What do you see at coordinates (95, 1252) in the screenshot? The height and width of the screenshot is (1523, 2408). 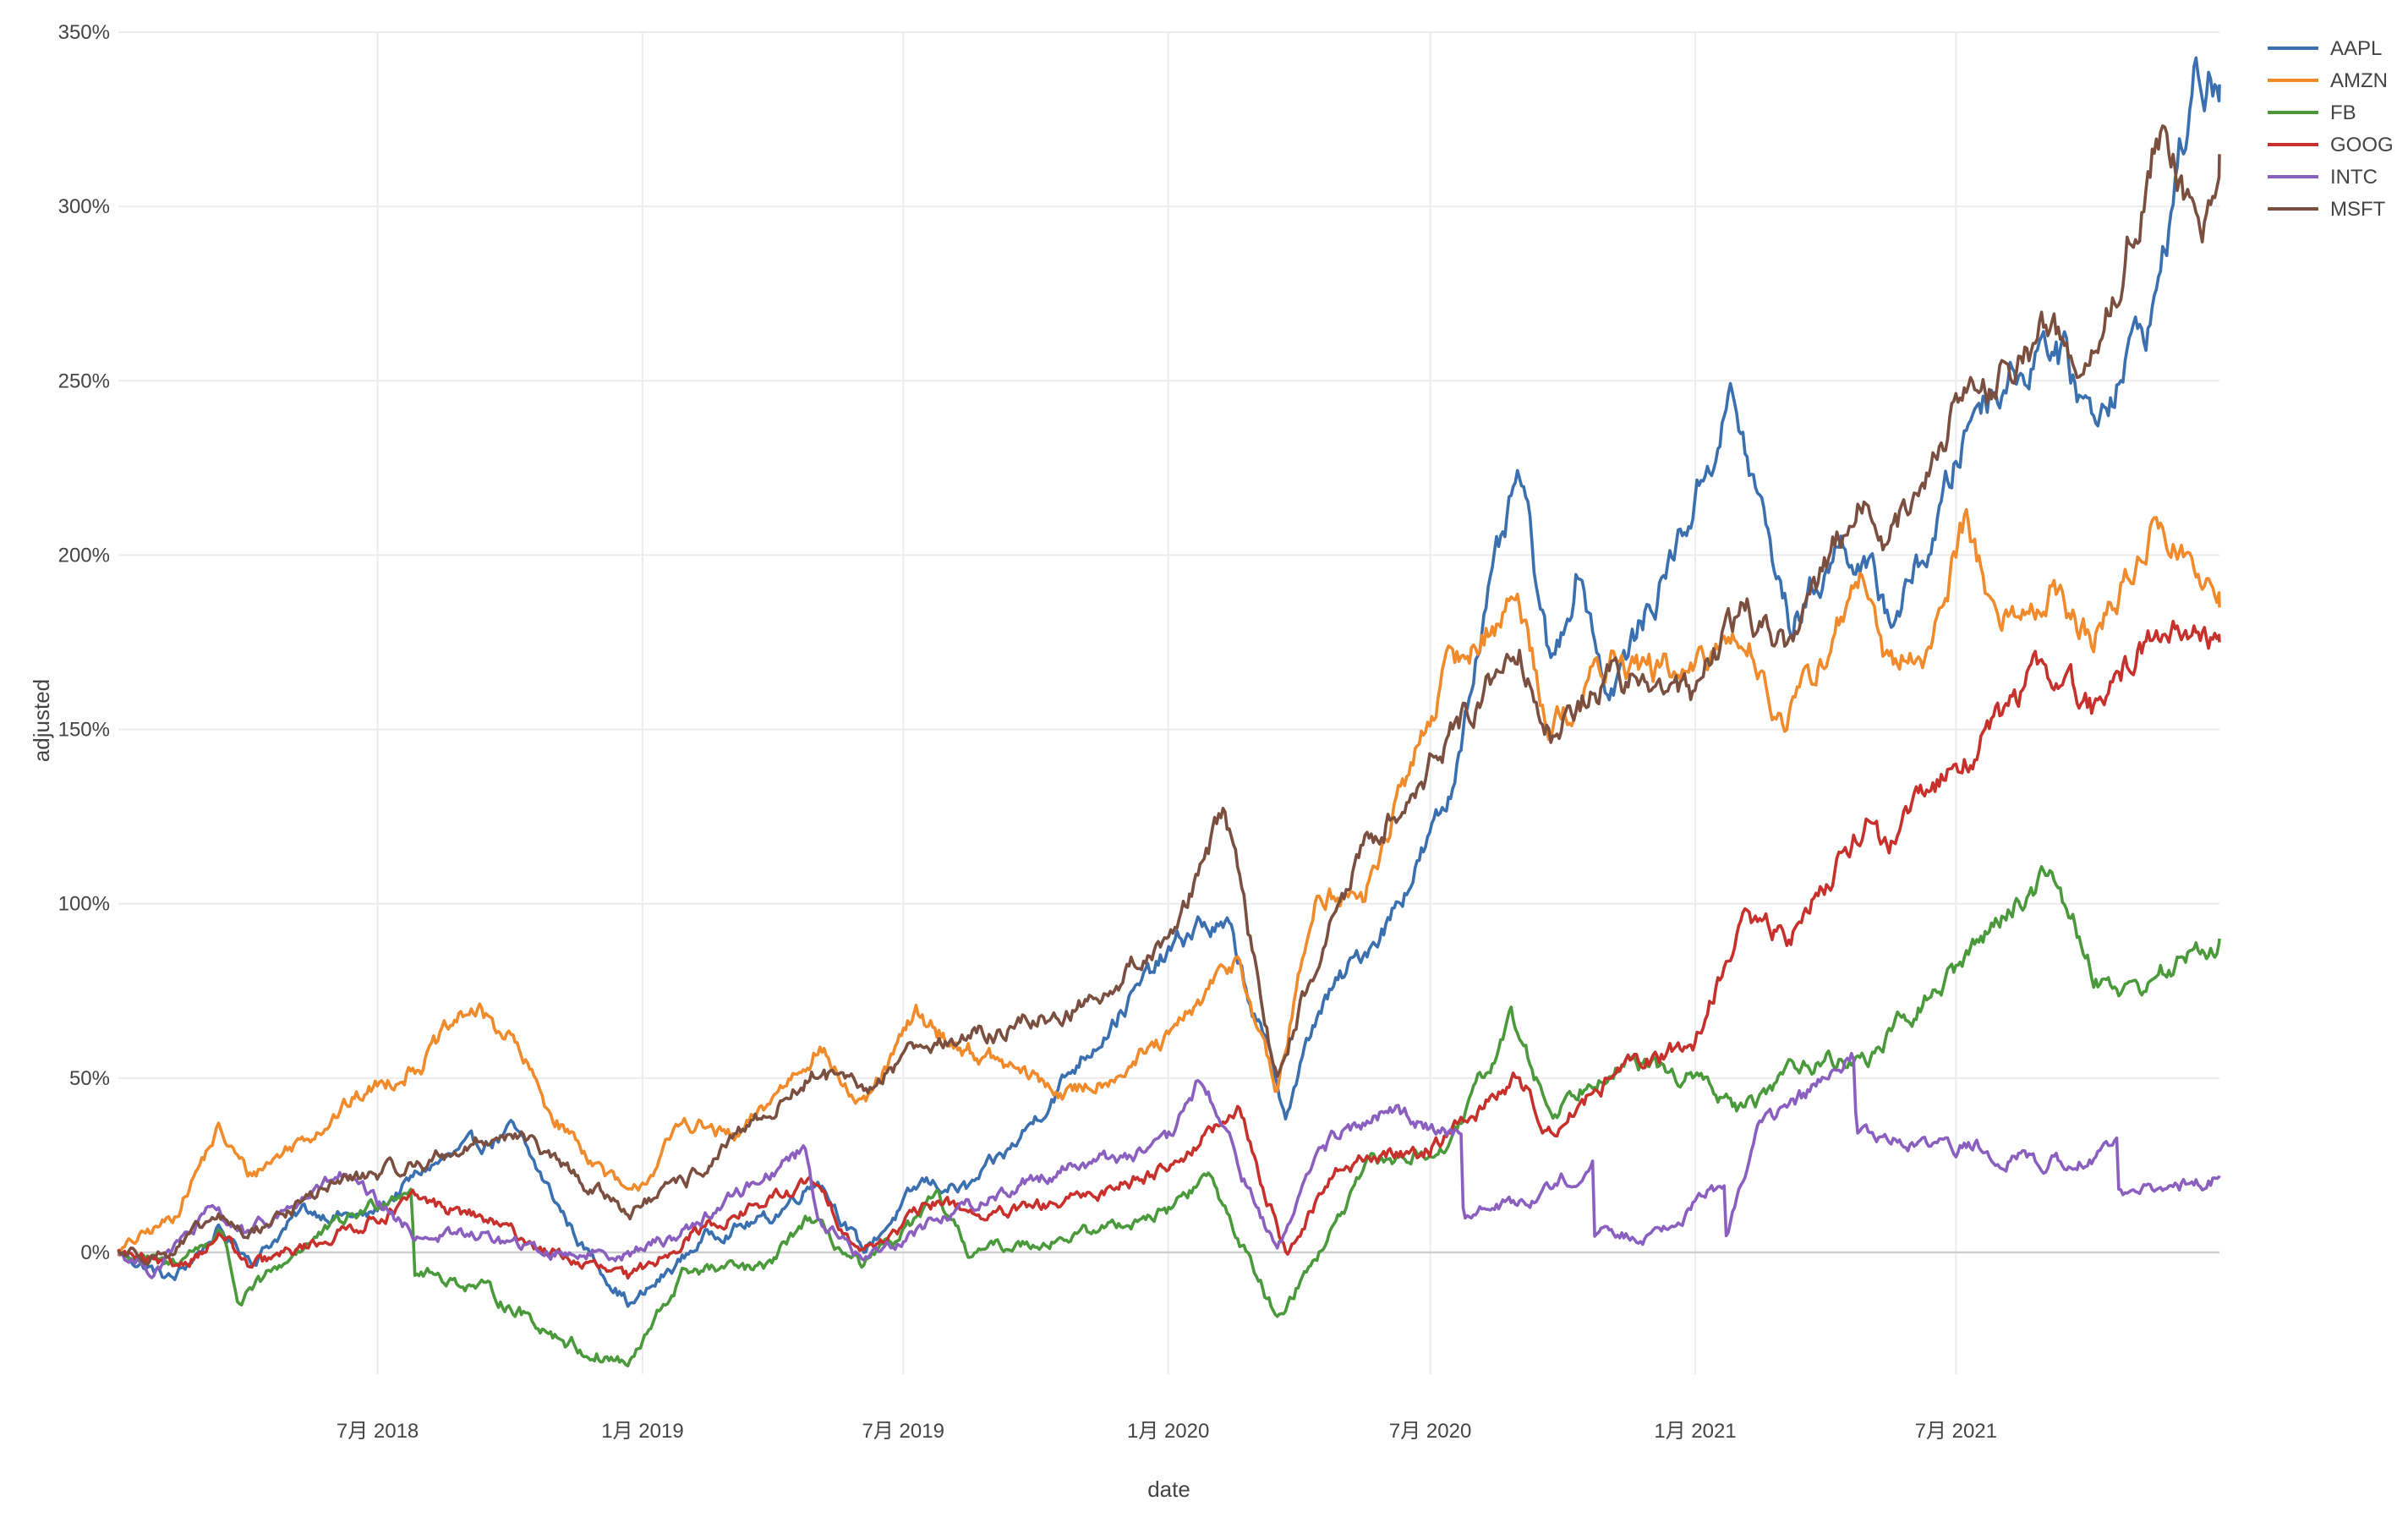 I see `y-tick-label: 0%` at bounding box center [95, 1252].